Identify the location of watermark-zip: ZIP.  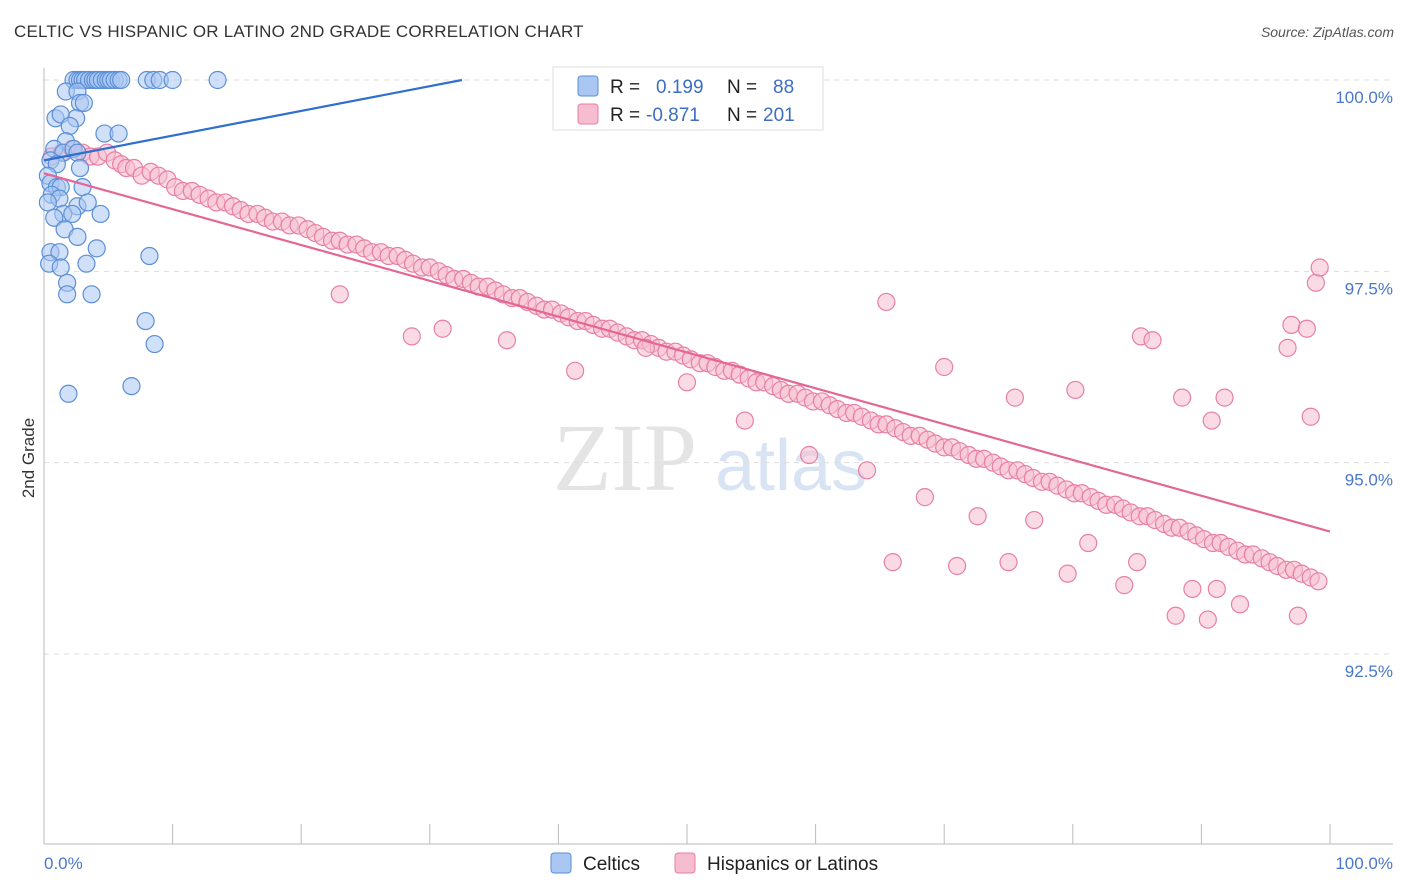
(625, 457).